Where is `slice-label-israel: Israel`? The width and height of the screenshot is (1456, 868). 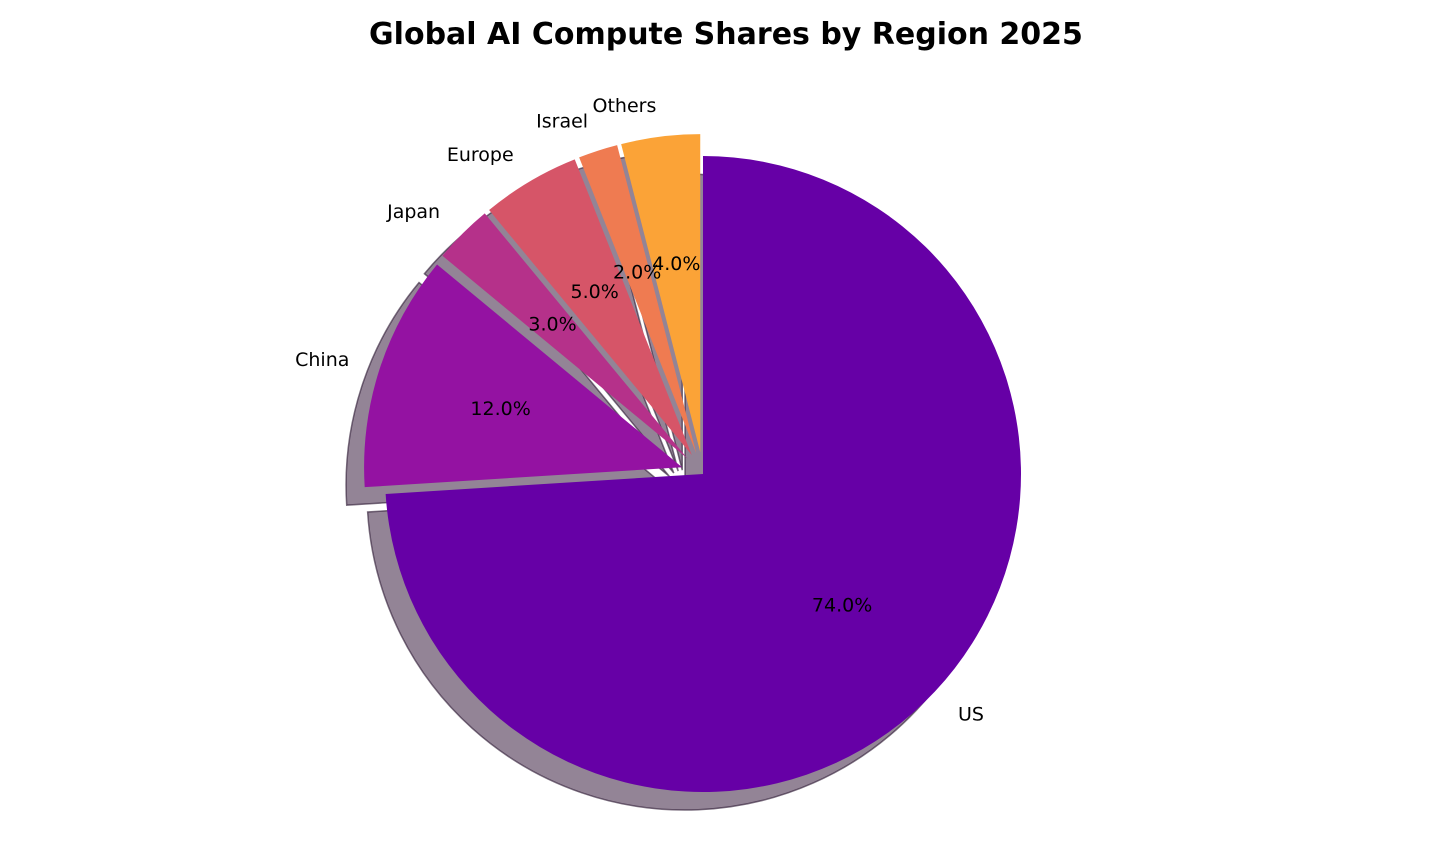
slice-label-israel: Israel is located at coordinates (562, 121).